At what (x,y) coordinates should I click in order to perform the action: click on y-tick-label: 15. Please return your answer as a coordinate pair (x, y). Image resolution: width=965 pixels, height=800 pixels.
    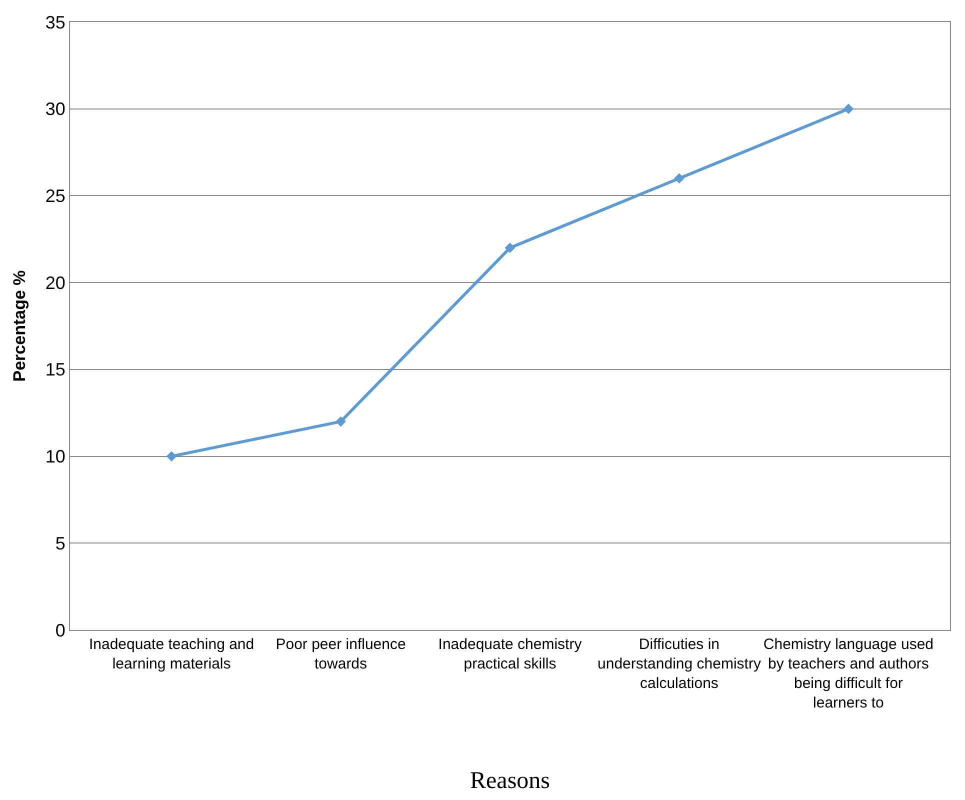
    Looking at the image, I should click on (55, 370).